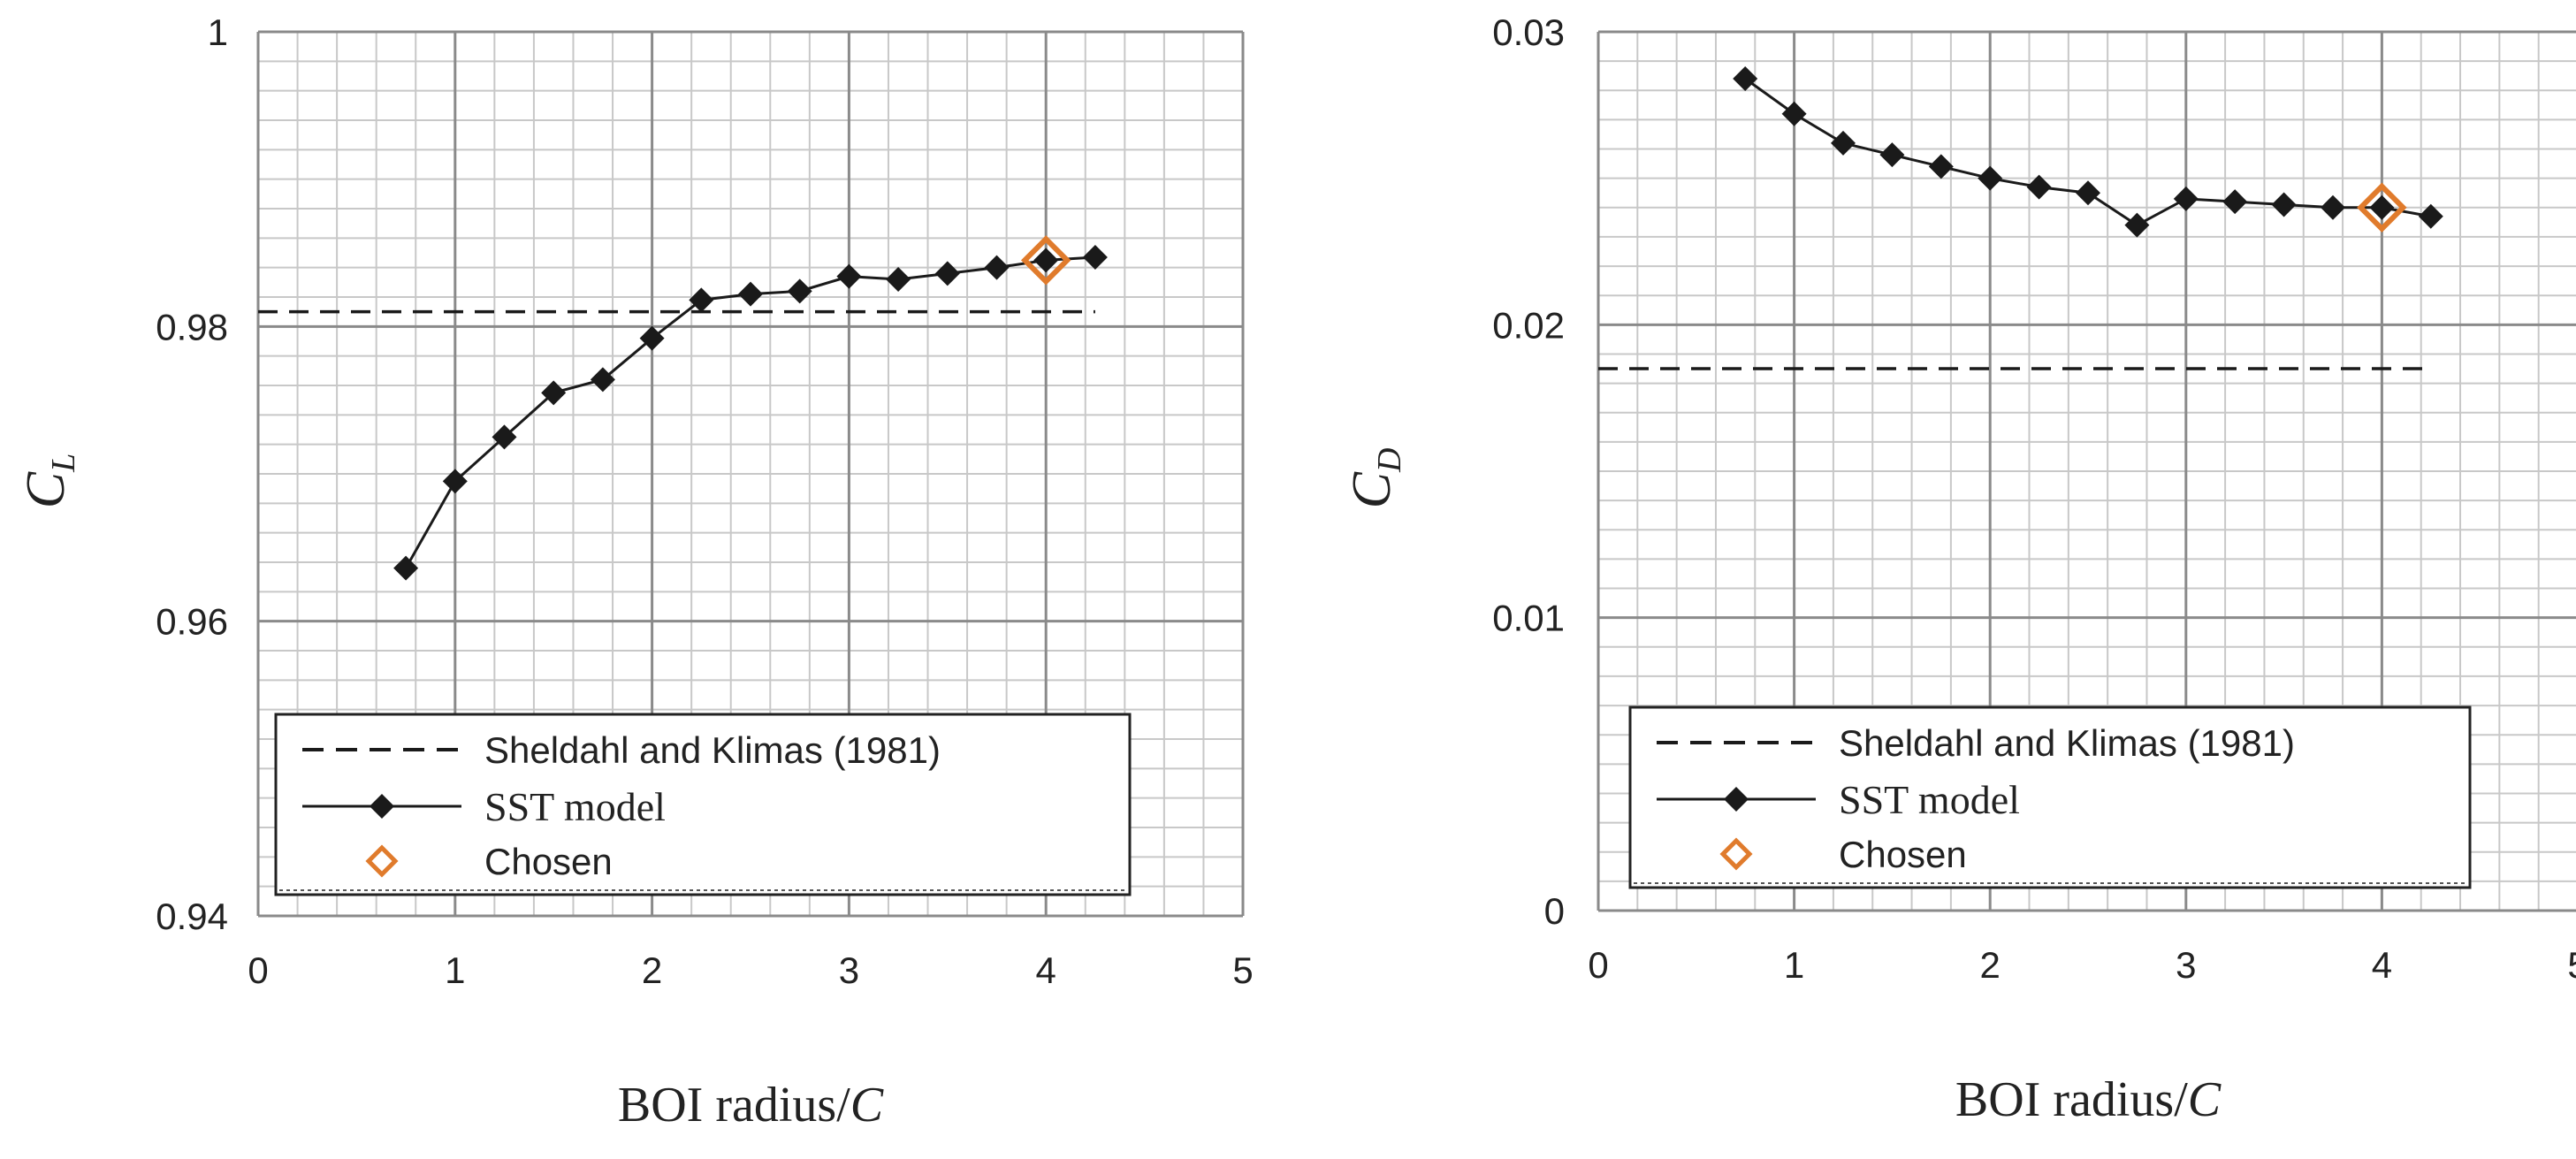 The image size is (2576, 1159). What do you see at coordinates (1528, 325) in the screenshot?
I see `y-tick-label: 0.02` at bounding box center [1528, 325].